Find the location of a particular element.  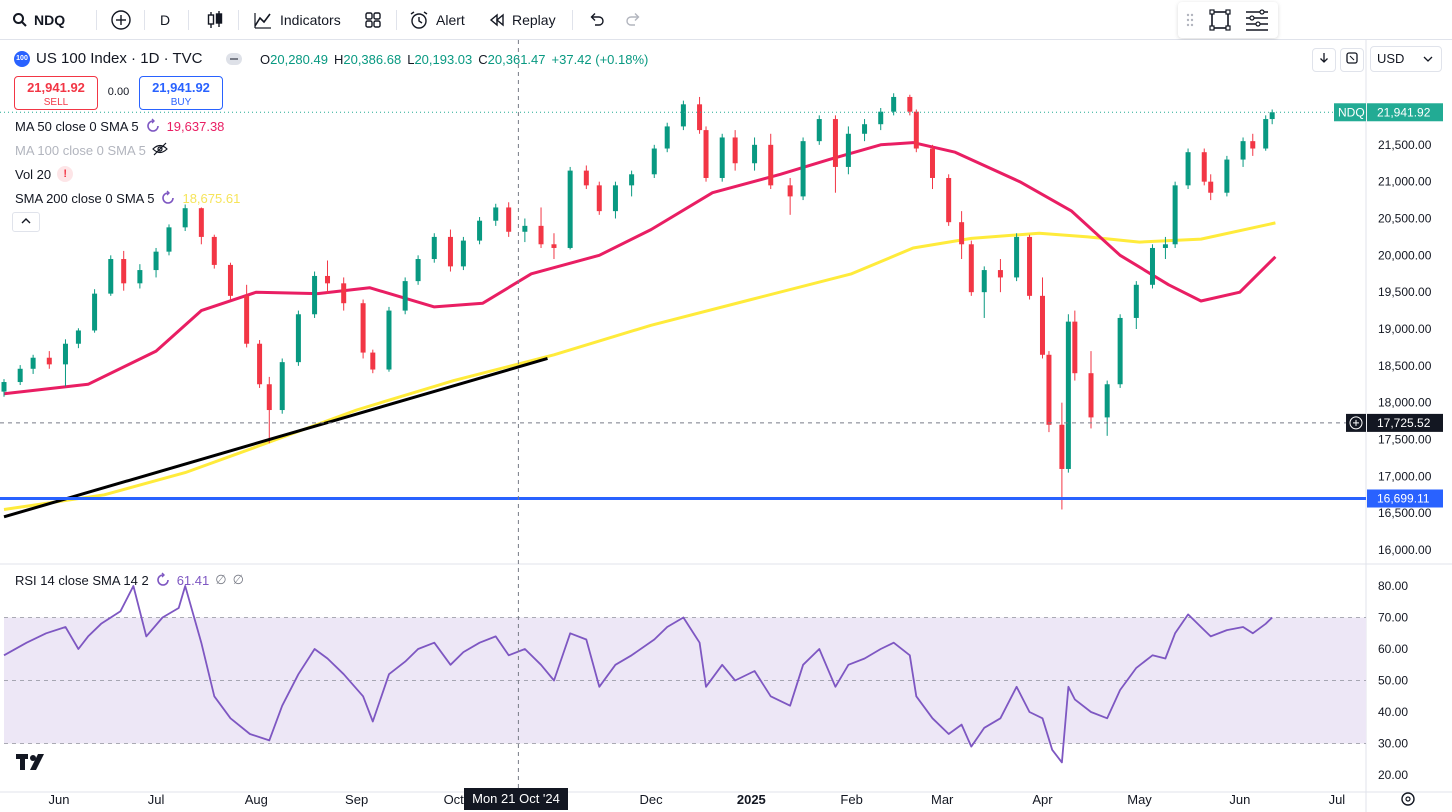

interval-button: D is located at coordinates (165, 20).